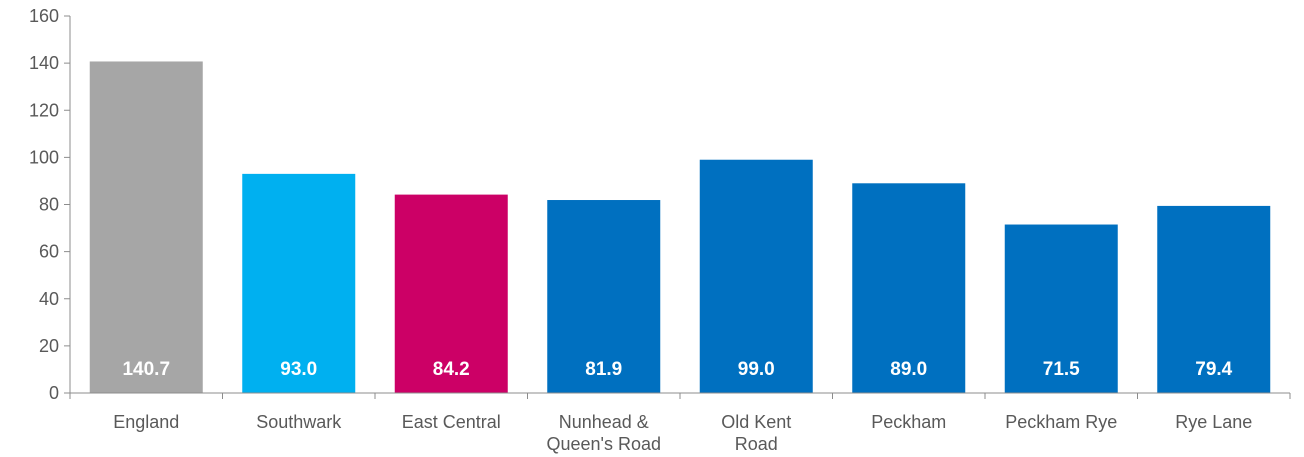 The image size is (1304, 457). I want to click on y-tick-label: 100, so click(44, 157).